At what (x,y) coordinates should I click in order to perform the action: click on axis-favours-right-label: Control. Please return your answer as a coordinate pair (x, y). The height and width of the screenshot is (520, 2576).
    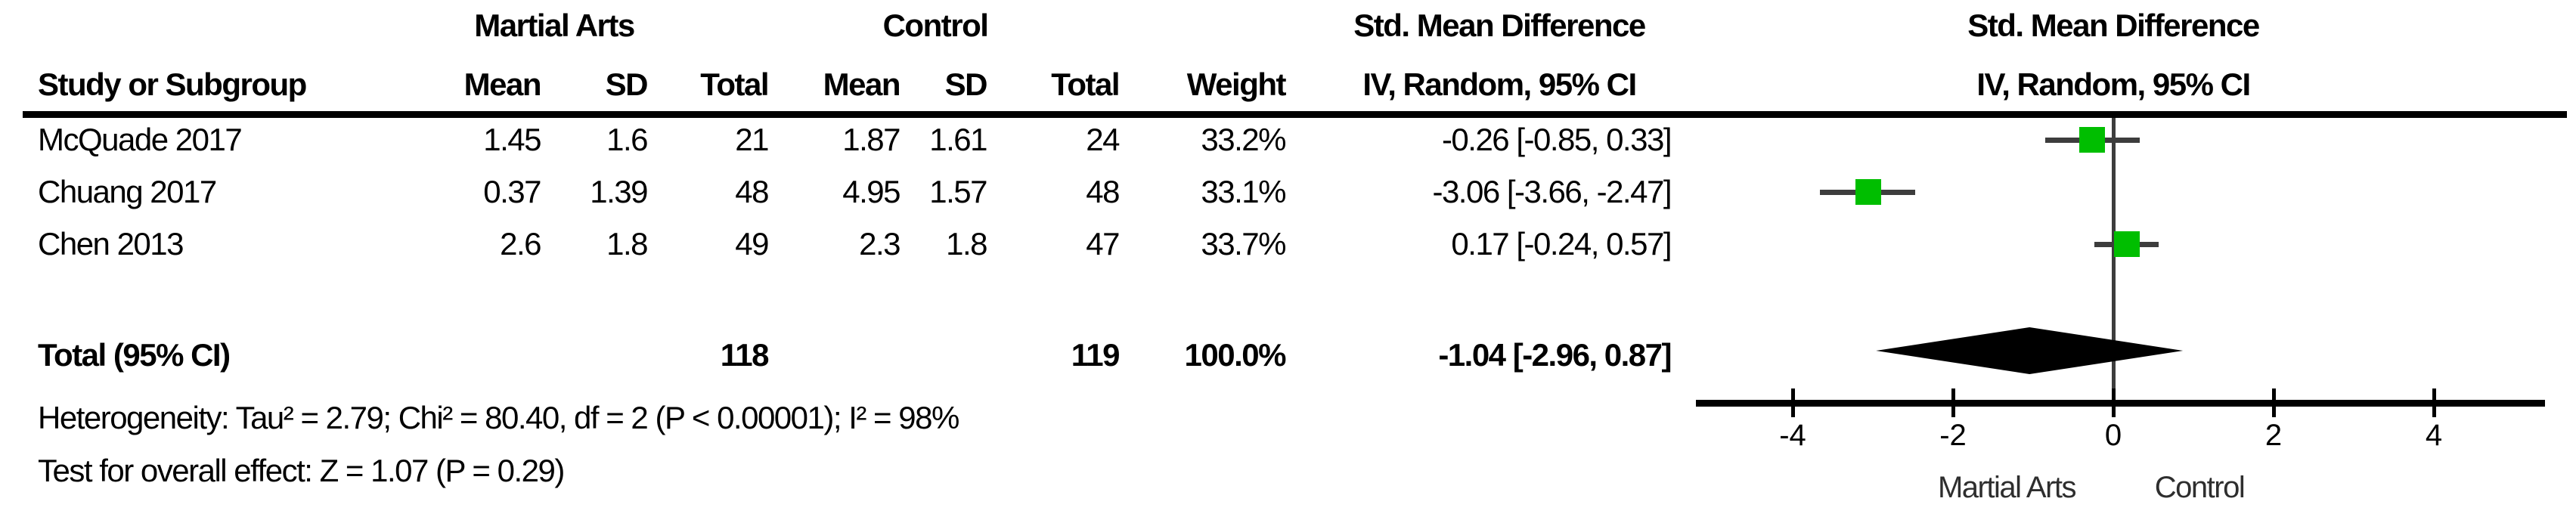
    Looking at the image, I should click on (2200, 487).